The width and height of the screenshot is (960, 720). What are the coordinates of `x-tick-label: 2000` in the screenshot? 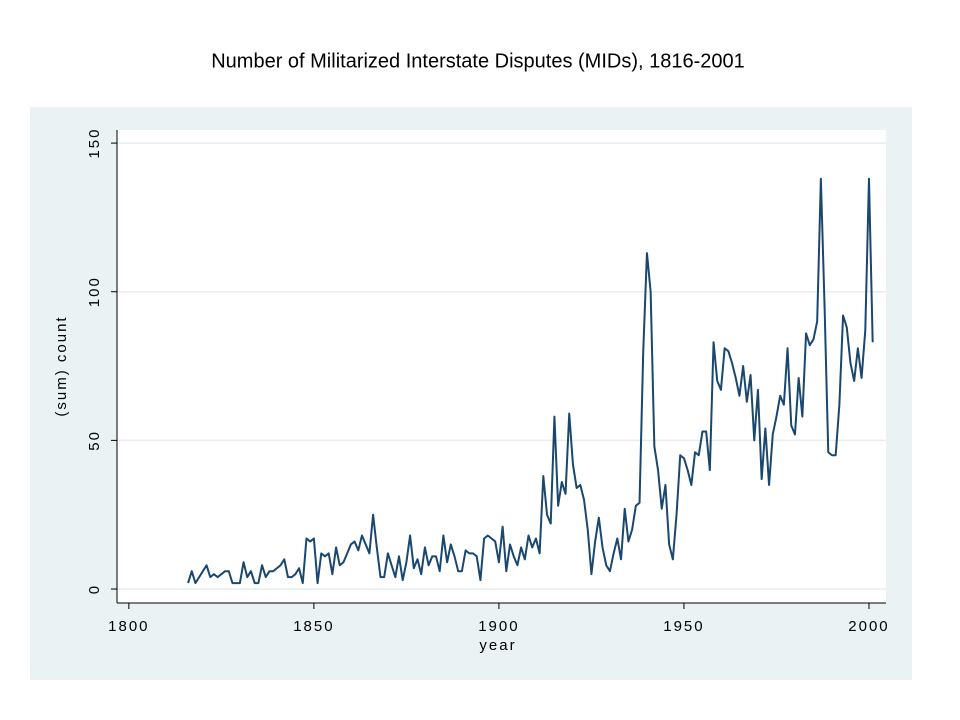 It's located at (868, 626).